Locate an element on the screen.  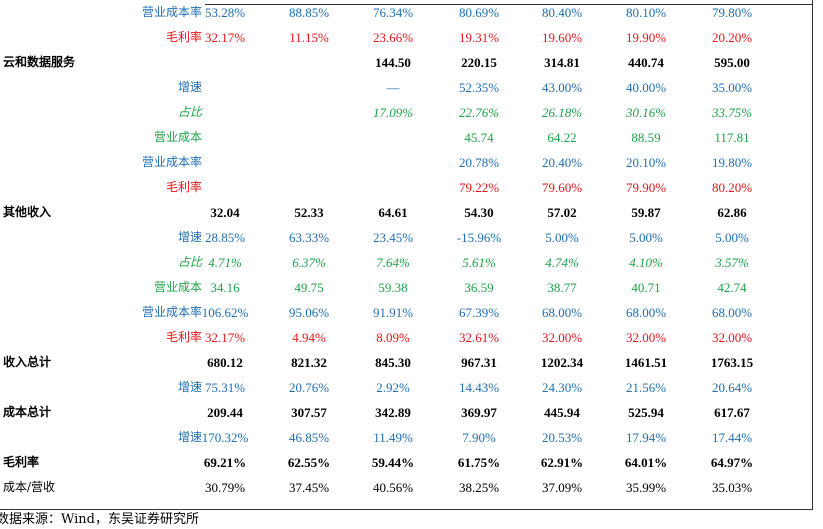
table-cell: 46.85% is located at coordinates (309, 437).